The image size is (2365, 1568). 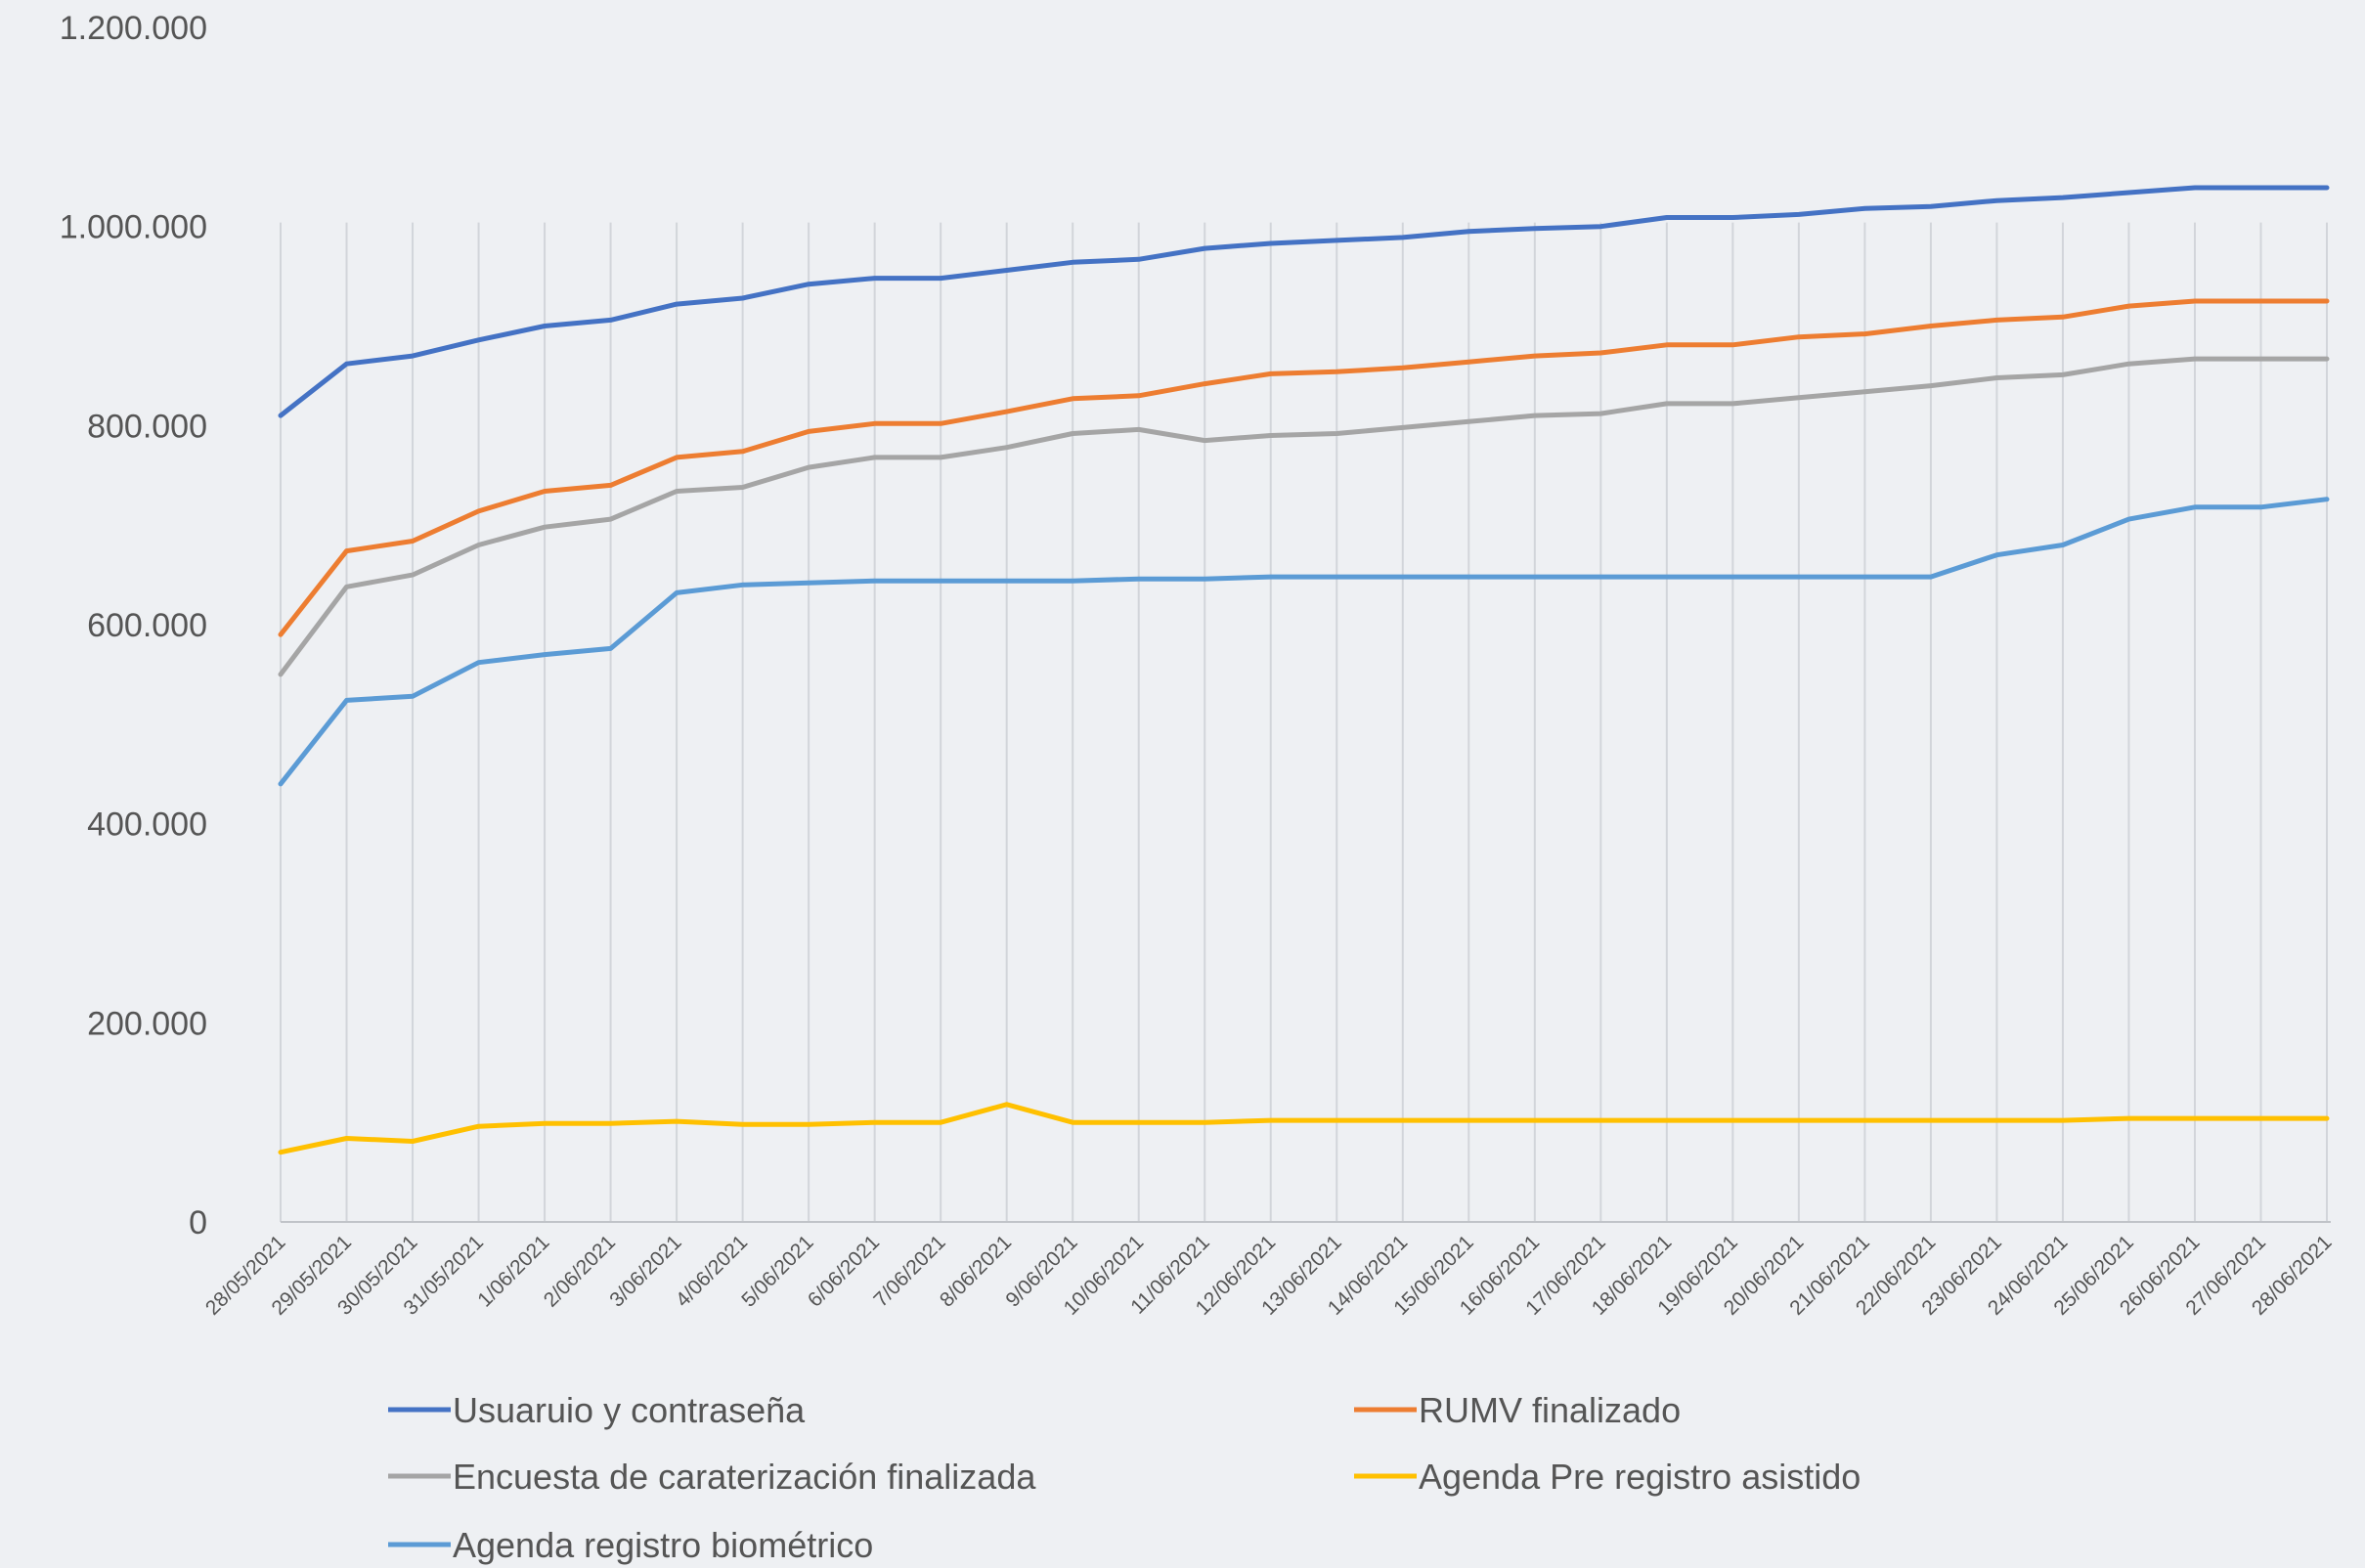 What do you see at coordinates (1640, 1477) in the screenshot?
I see `legend-label: Agenda Pre registro asistido` at bounding box center [1640, 1477].